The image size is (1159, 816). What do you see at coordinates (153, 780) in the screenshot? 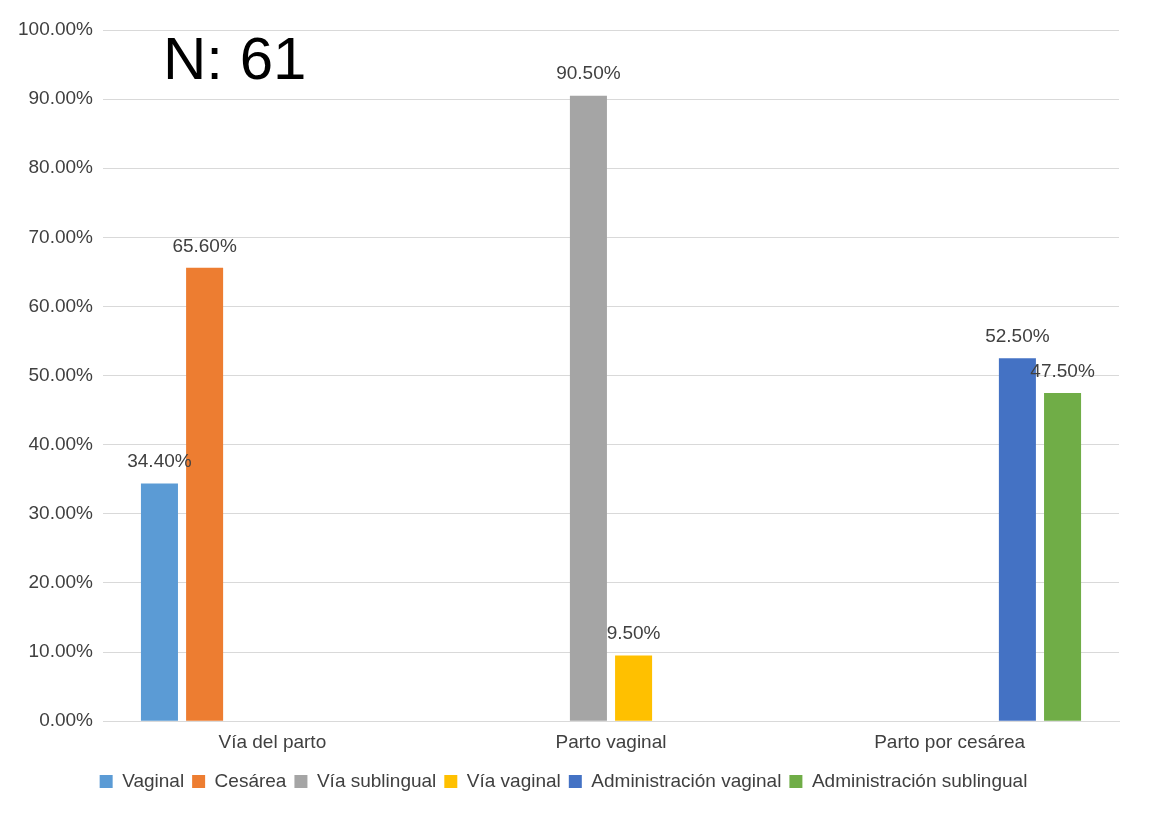
I see `legend-label: Vaginal` at bounding box center [153, 780].